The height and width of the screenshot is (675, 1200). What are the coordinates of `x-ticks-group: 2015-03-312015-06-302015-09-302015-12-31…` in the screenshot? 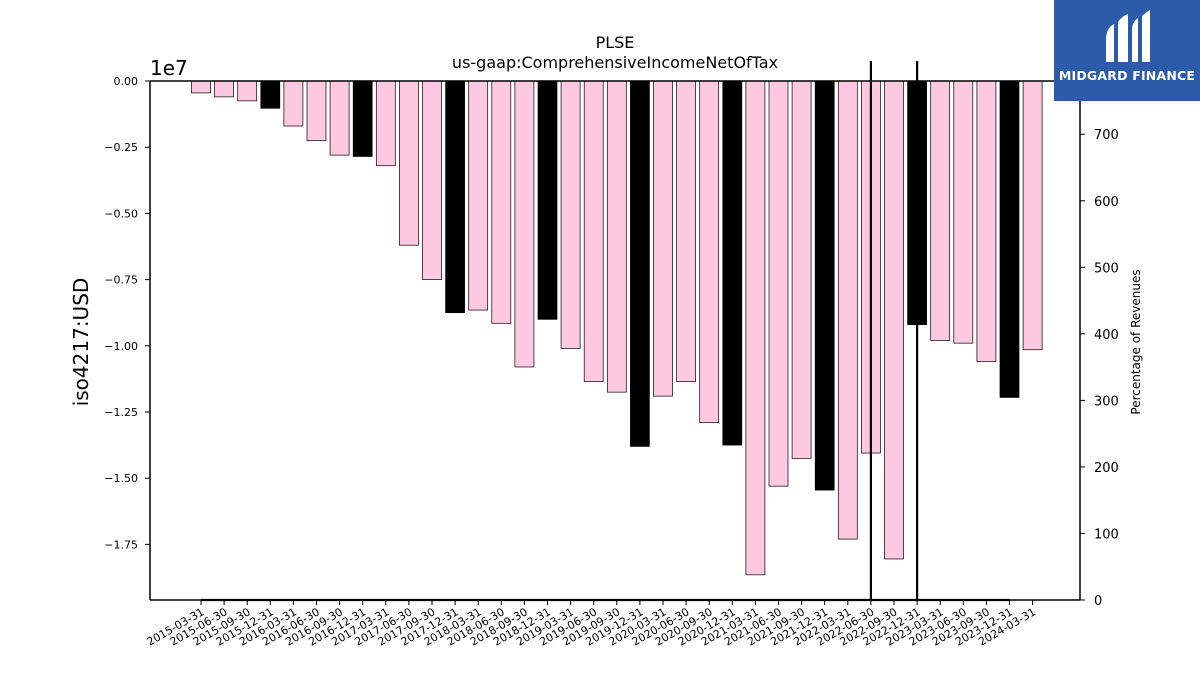 It's located at (591, 624).